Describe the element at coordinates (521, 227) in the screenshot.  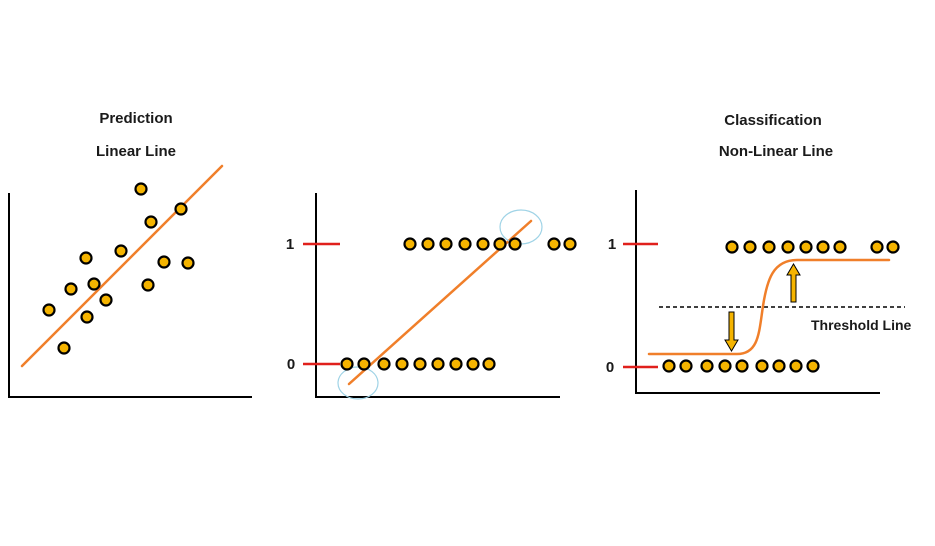
I see `highlight-circle-top` at that location.